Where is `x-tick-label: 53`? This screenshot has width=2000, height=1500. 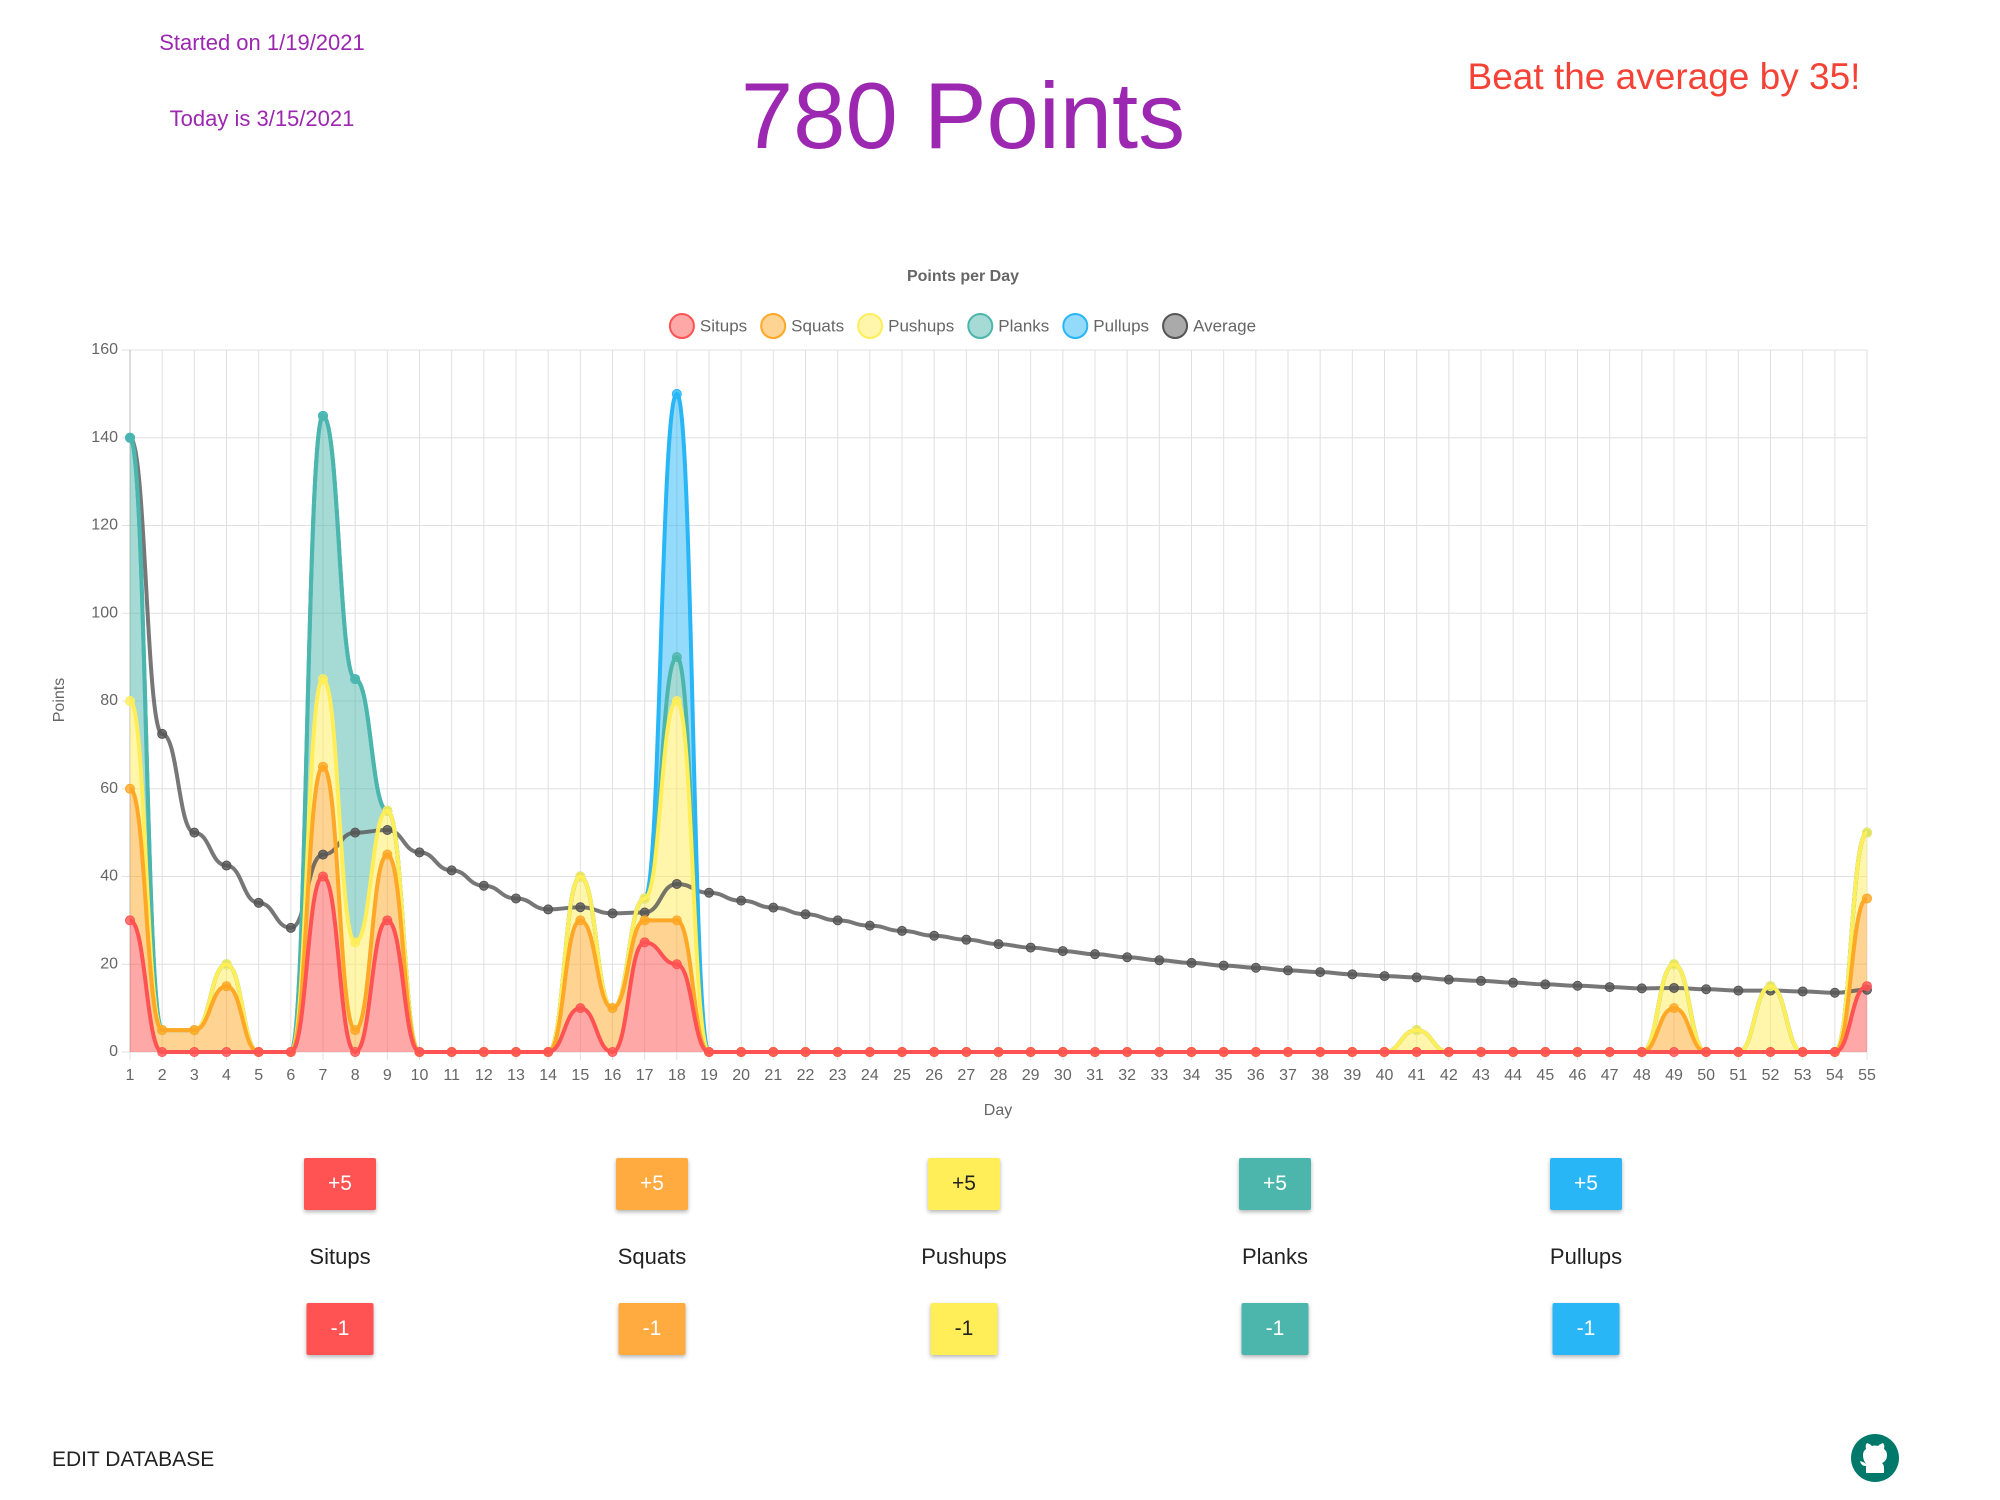
x-tick-label: 53 is located at coordinates (1803, 1075).